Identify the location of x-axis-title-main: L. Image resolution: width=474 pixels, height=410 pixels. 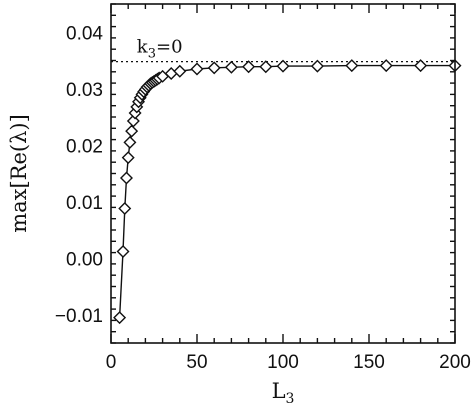
(279, 391).